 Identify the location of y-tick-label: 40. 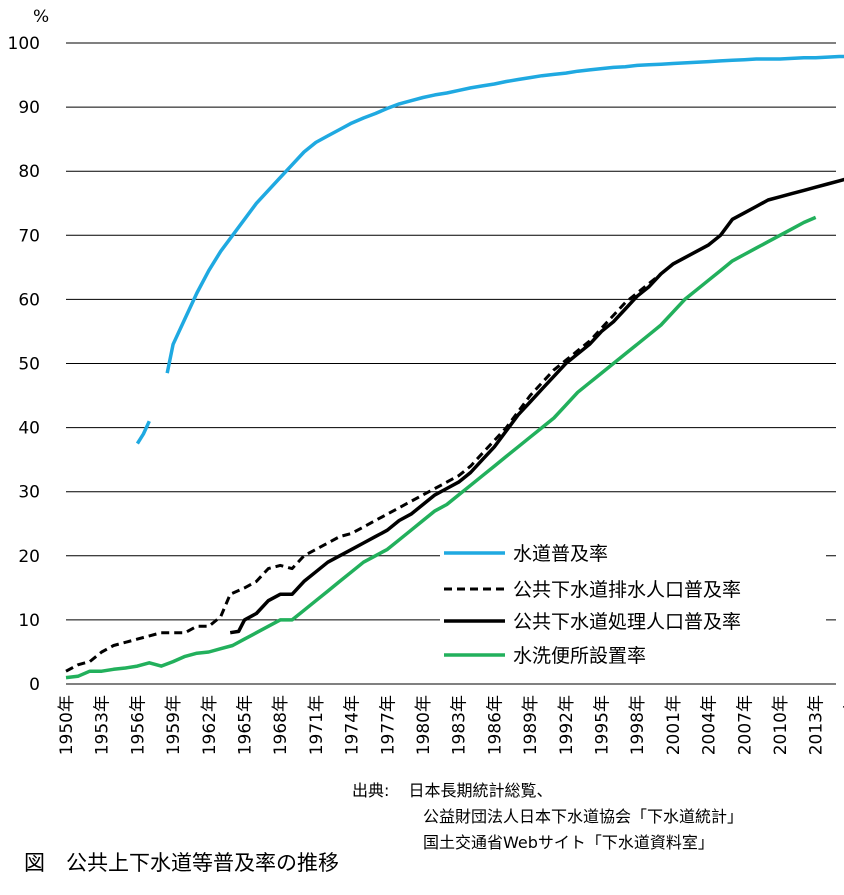
(29, 429).